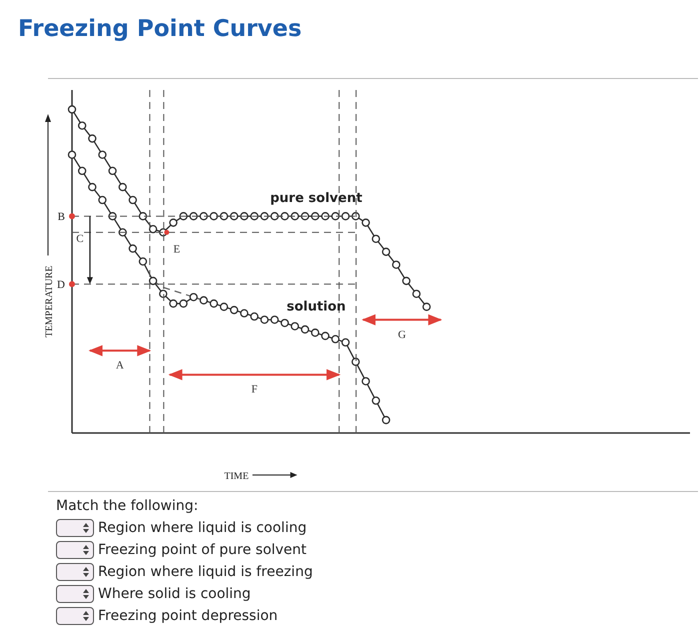  I want to click on text: Freezing point of pure solvent, so click(202, 550).